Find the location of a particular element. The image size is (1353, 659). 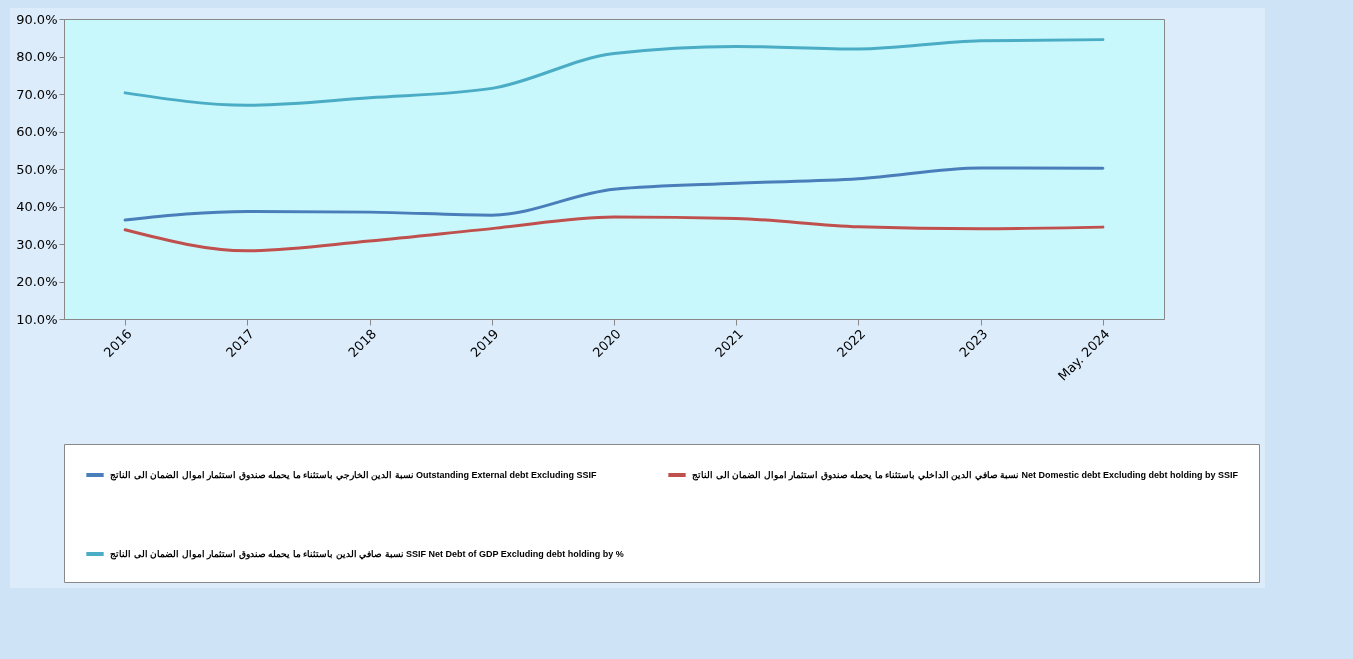

y-tick-label: 60.0% is located at coordinates (37, 131).